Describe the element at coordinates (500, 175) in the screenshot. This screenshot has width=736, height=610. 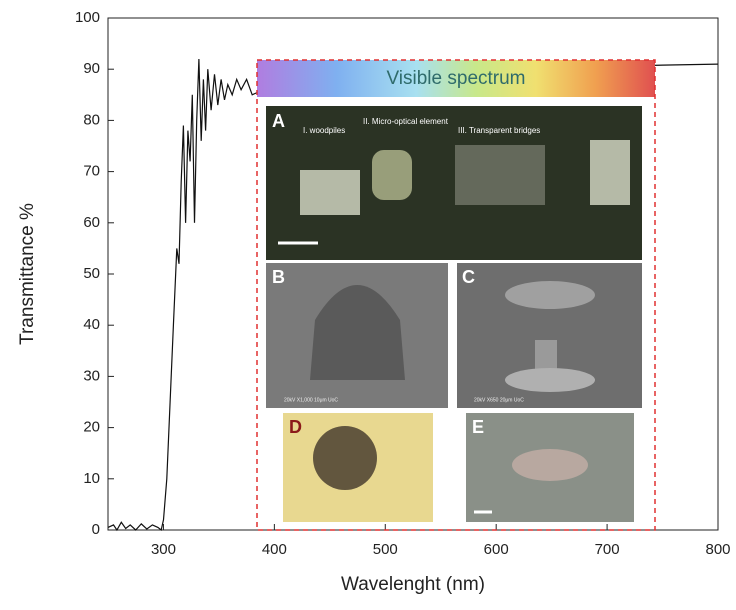
I see `bridges` at that location.